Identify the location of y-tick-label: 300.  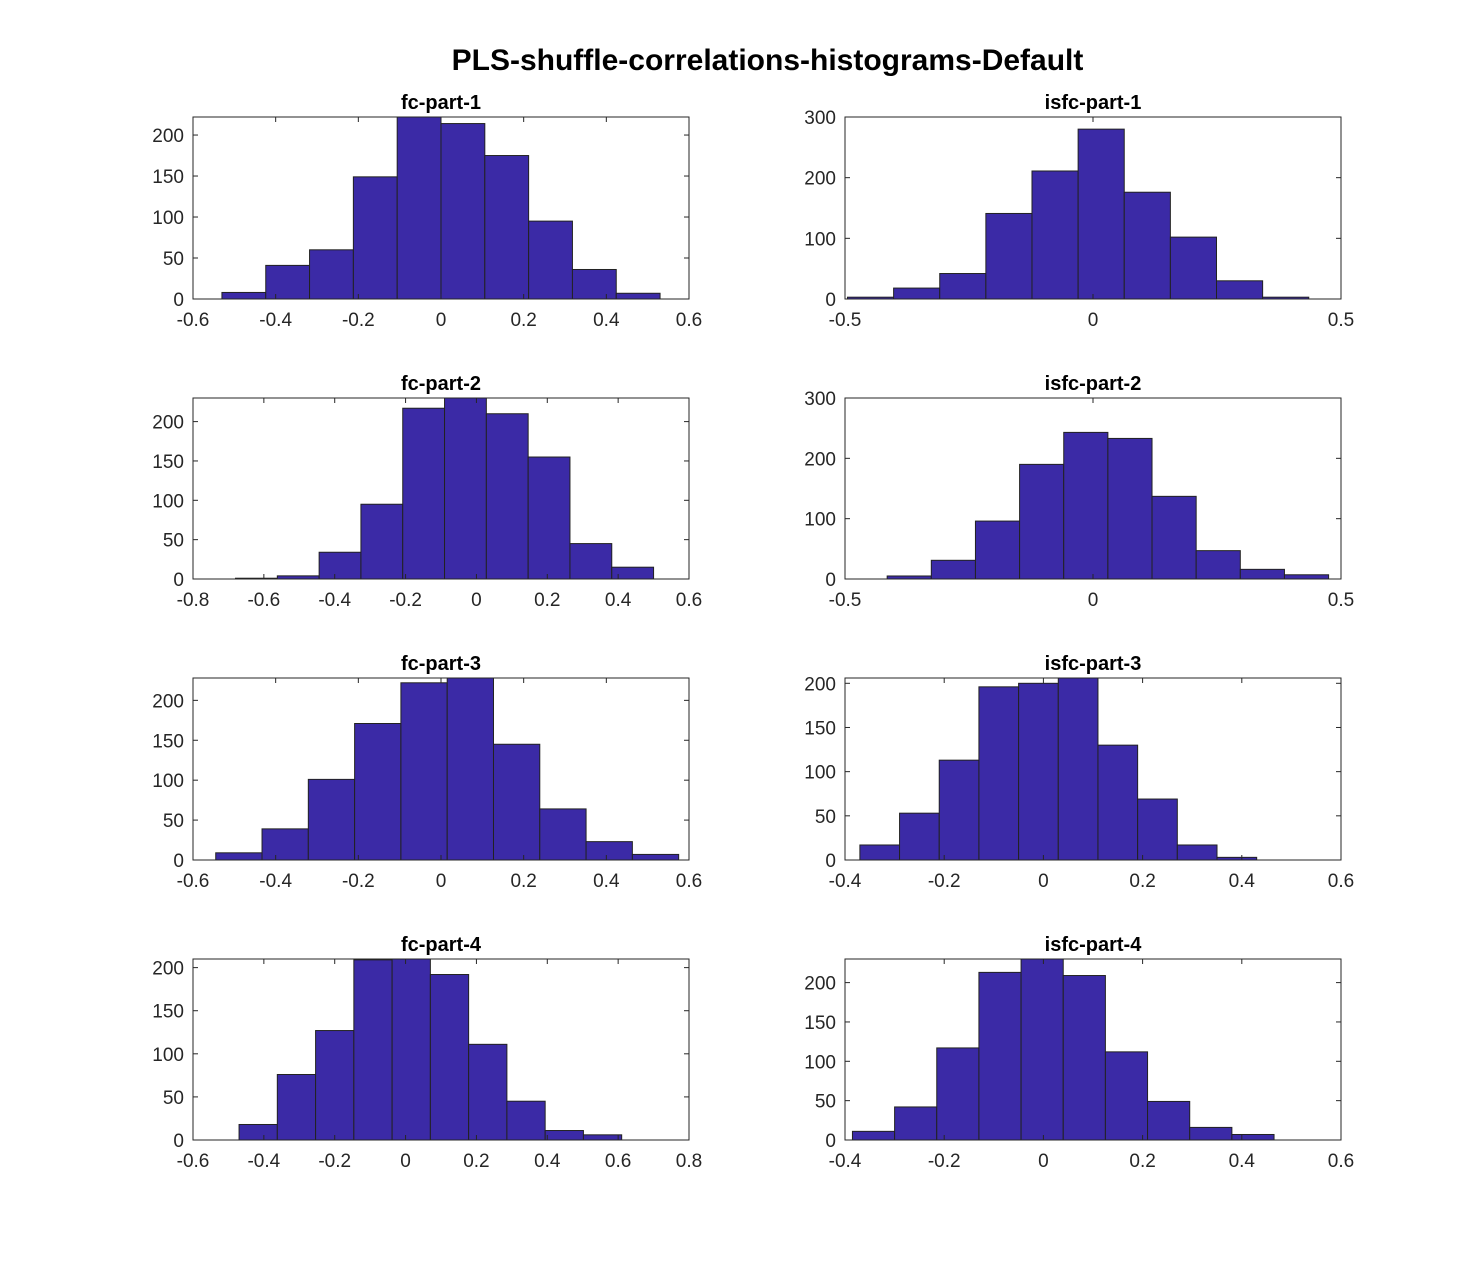
(820, 118).